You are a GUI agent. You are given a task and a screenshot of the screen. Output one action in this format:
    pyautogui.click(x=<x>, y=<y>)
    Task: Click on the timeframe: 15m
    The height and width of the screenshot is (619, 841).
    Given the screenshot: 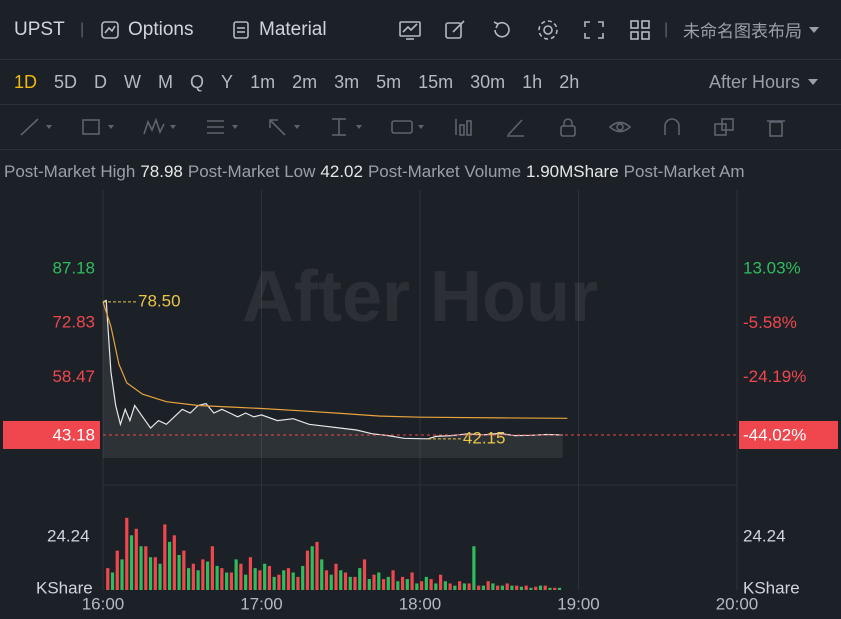 What is the action you would take?
    pyautogui.click(x=436, y=81)
    